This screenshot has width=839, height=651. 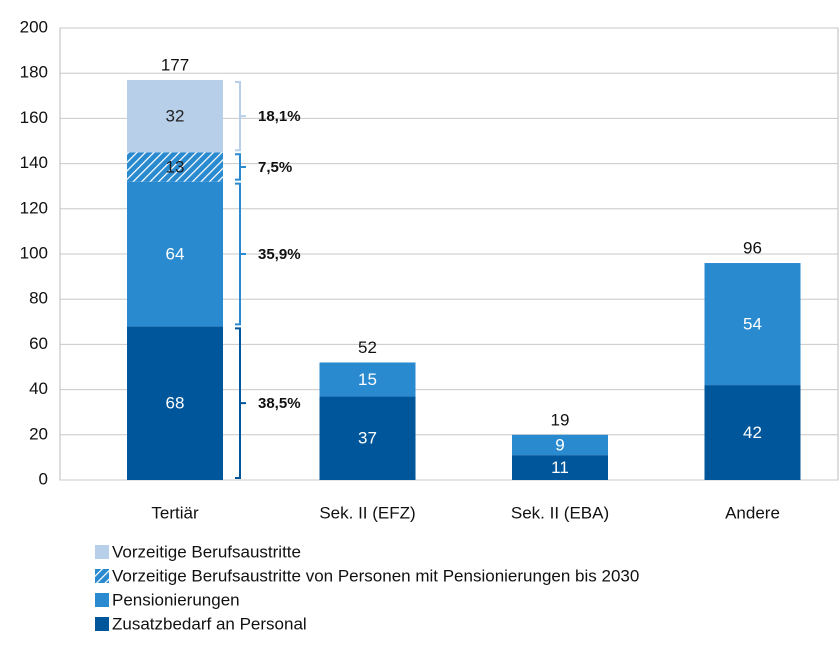 What do you see at coordinates (38, 298) in the screenshot?
I see `y-tick-label: 80` at bounding box center [38, 298].